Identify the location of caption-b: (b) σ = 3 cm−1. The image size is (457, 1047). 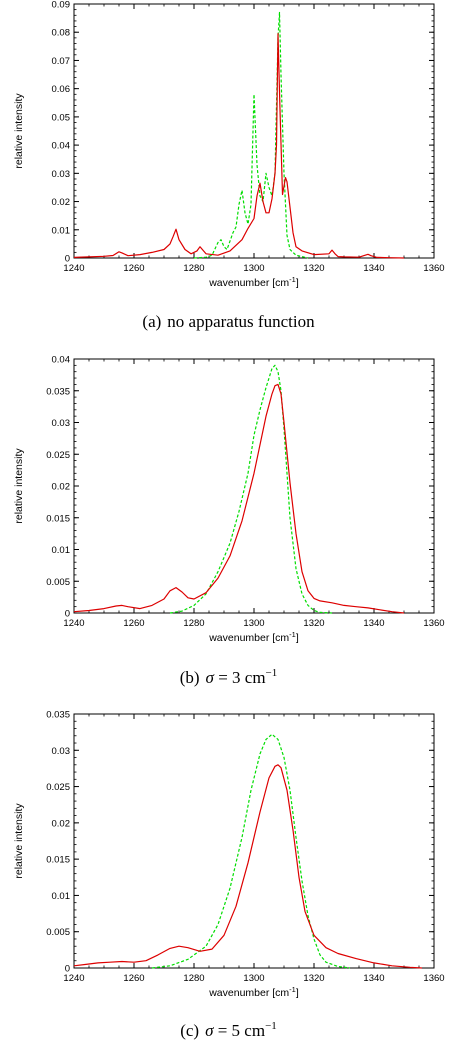
(228, 677).